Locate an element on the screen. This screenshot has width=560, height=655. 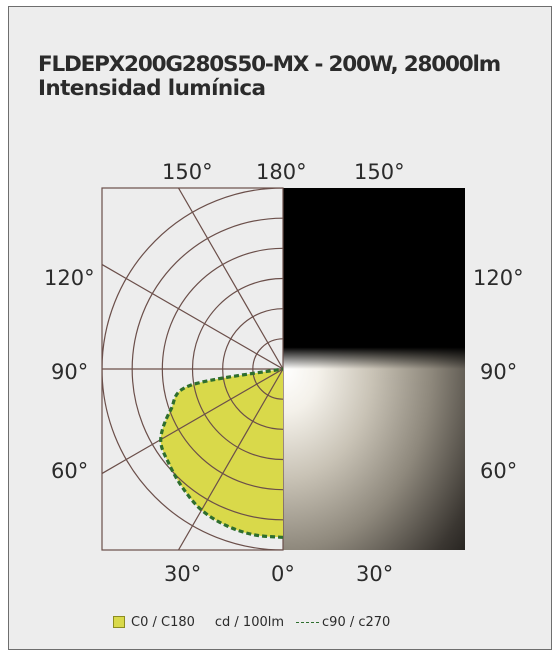
angle-label-left-120: 120° is located at coordinates (69, 278).